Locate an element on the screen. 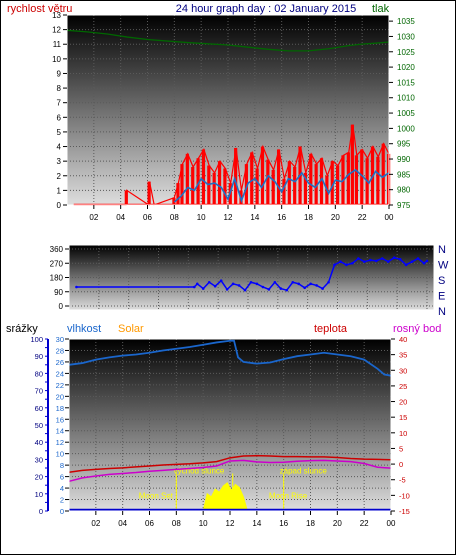  compass-label: W is located at coordinates (443, 266).